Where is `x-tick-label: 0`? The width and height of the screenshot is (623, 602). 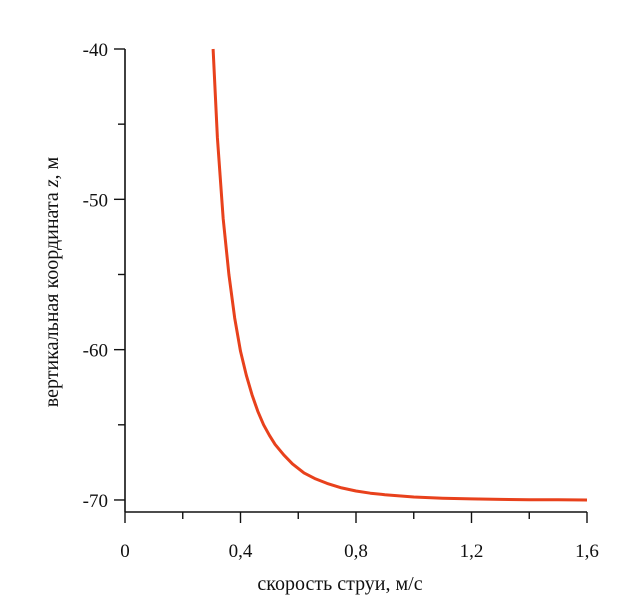
x-tick-label: 0 is located at coordinates (125, 551).